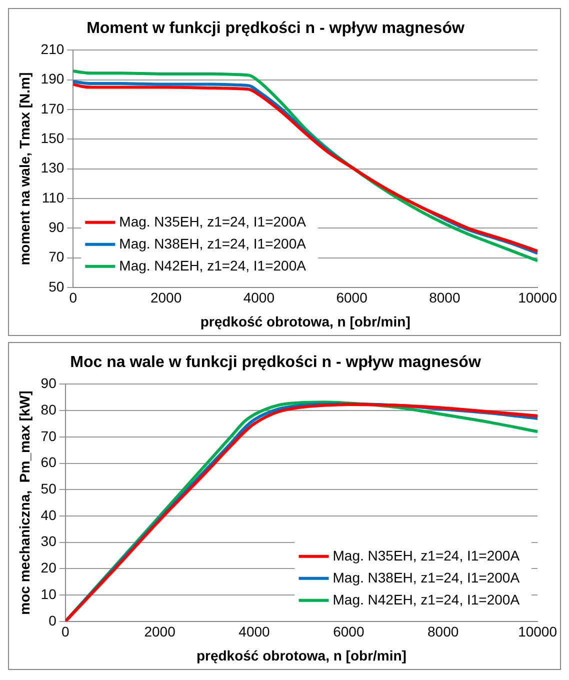  Describe the element at coordinates (48, 541) in the screenshot. I see `y-tick-label: 30` at that location.